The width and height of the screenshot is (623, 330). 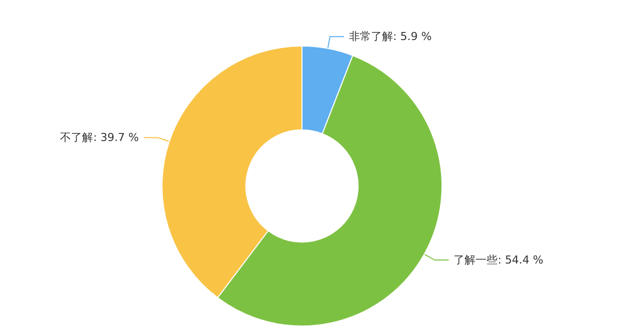 I want to click on slice-label: 了解一些: 54.4 %, so click(x=499, y=260).